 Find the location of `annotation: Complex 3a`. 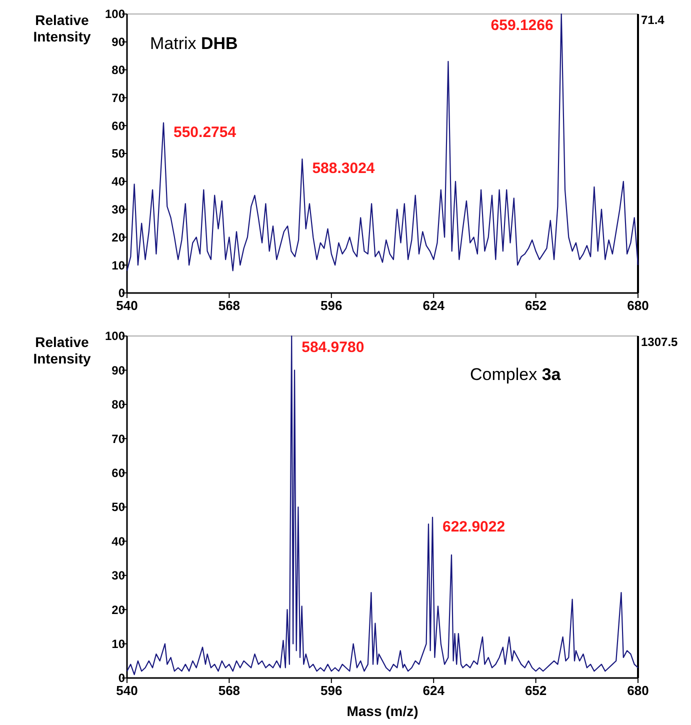

annotation: Complex 3a is located at coordinates (516, 374).